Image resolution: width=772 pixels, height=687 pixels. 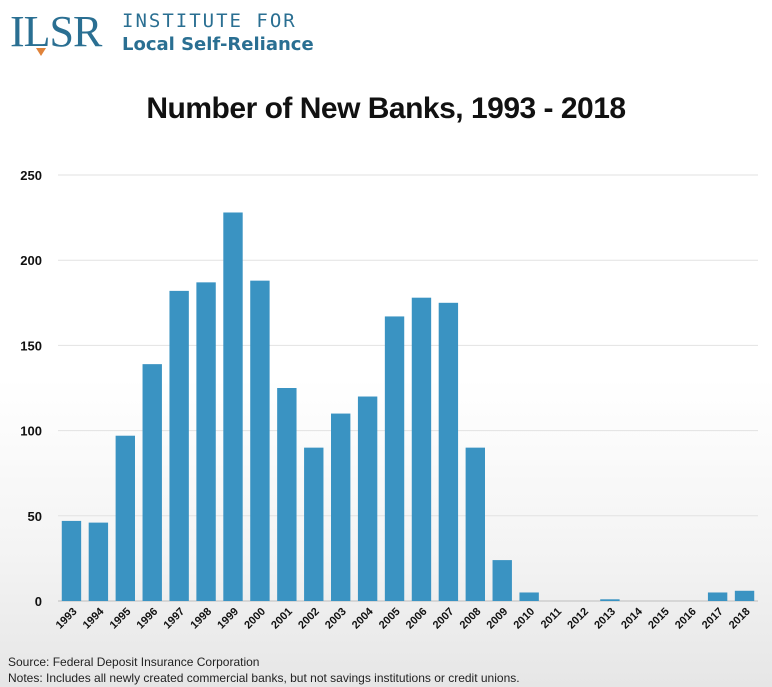 I want to click on bar-2003, so click(x=341, y=507).